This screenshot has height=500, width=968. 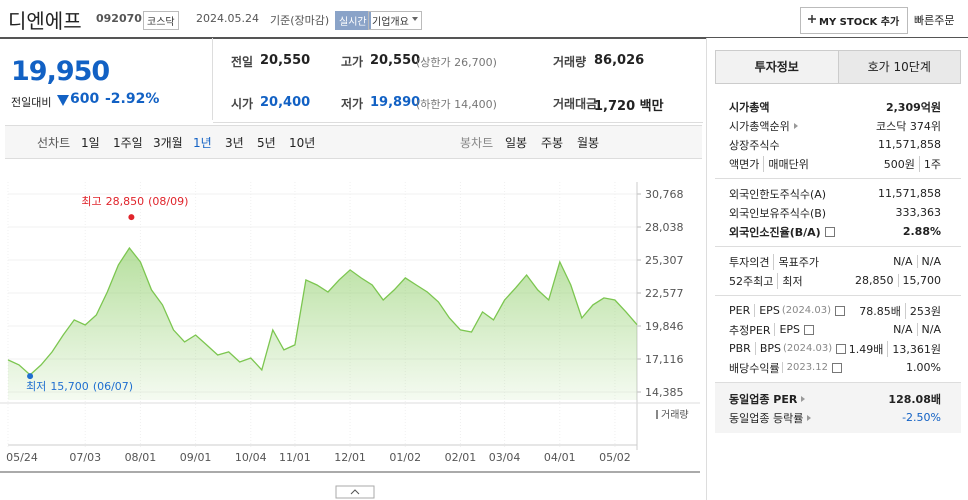 I want to click on status: 기준(장마감), so click(x=300, y=20).